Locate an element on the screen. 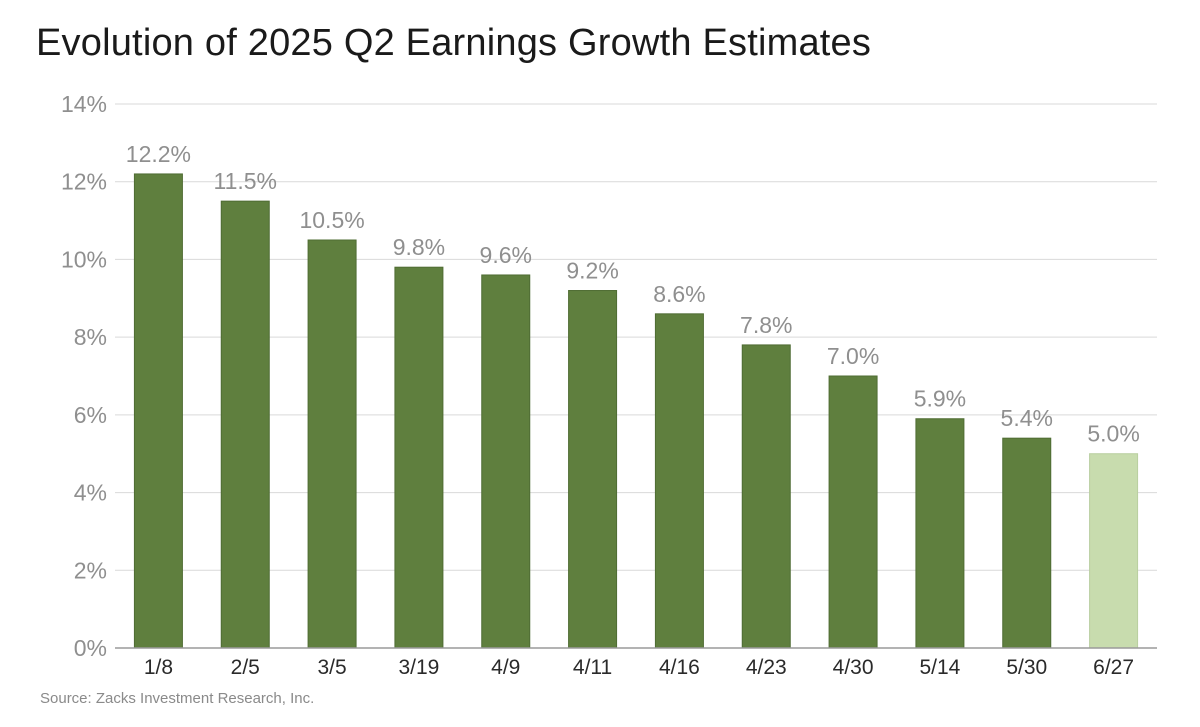  y-tick-label: 14% is located at coordinates (84, 104).